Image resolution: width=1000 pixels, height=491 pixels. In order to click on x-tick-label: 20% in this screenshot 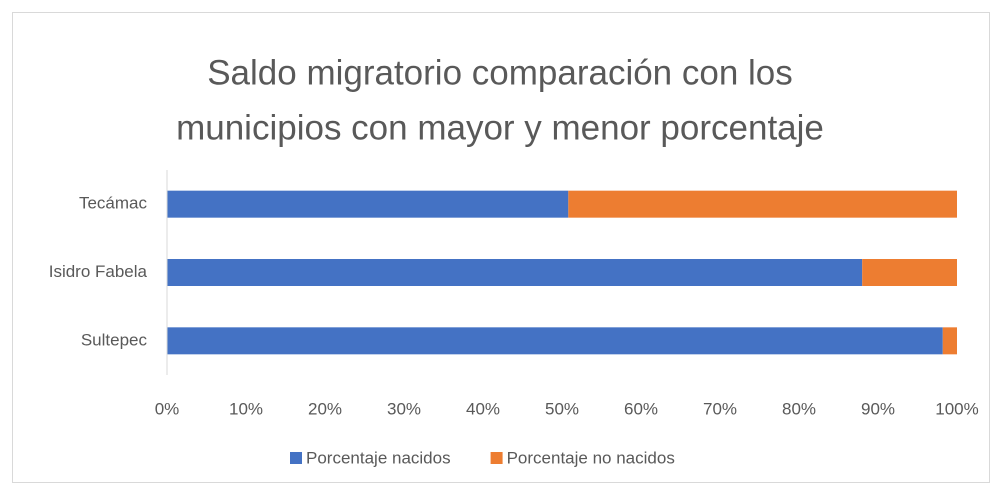, I will do `click(325, 408)`.